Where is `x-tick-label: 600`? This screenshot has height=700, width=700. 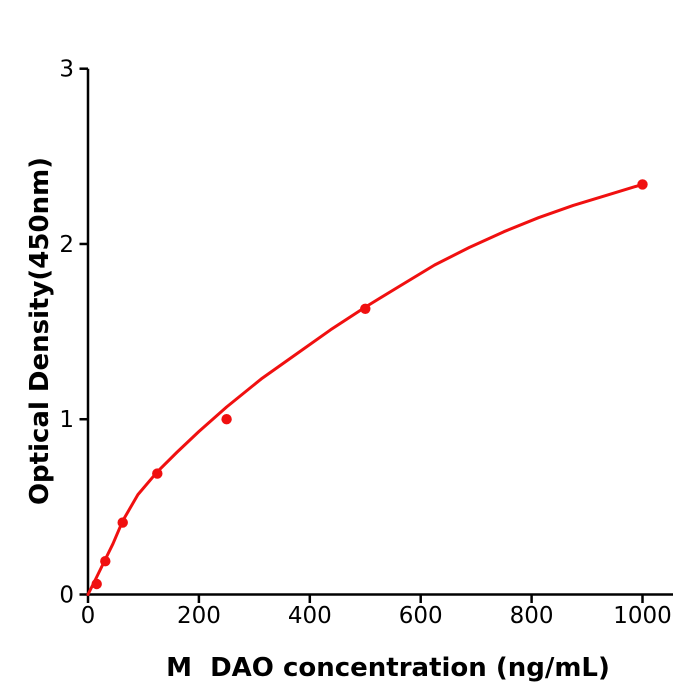
x-tick-label: 600 is located at coordinates (421, 616).